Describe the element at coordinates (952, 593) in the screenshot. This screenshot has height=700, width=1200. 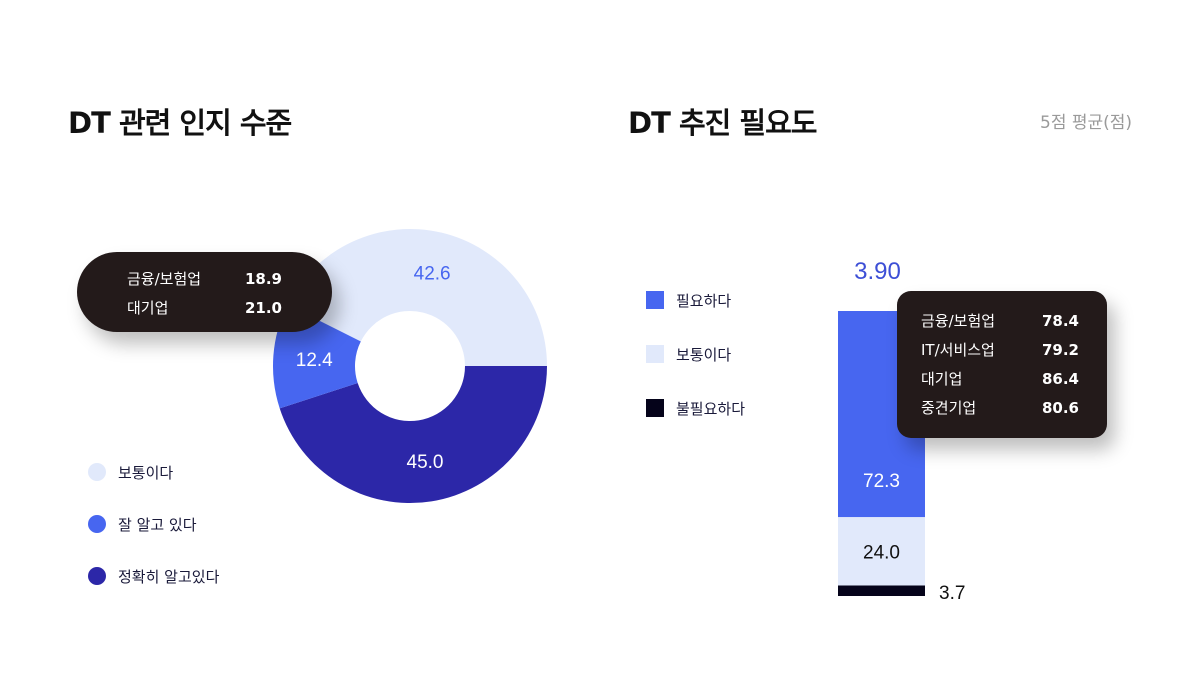
I see `segment-label: 3.7` at that location.